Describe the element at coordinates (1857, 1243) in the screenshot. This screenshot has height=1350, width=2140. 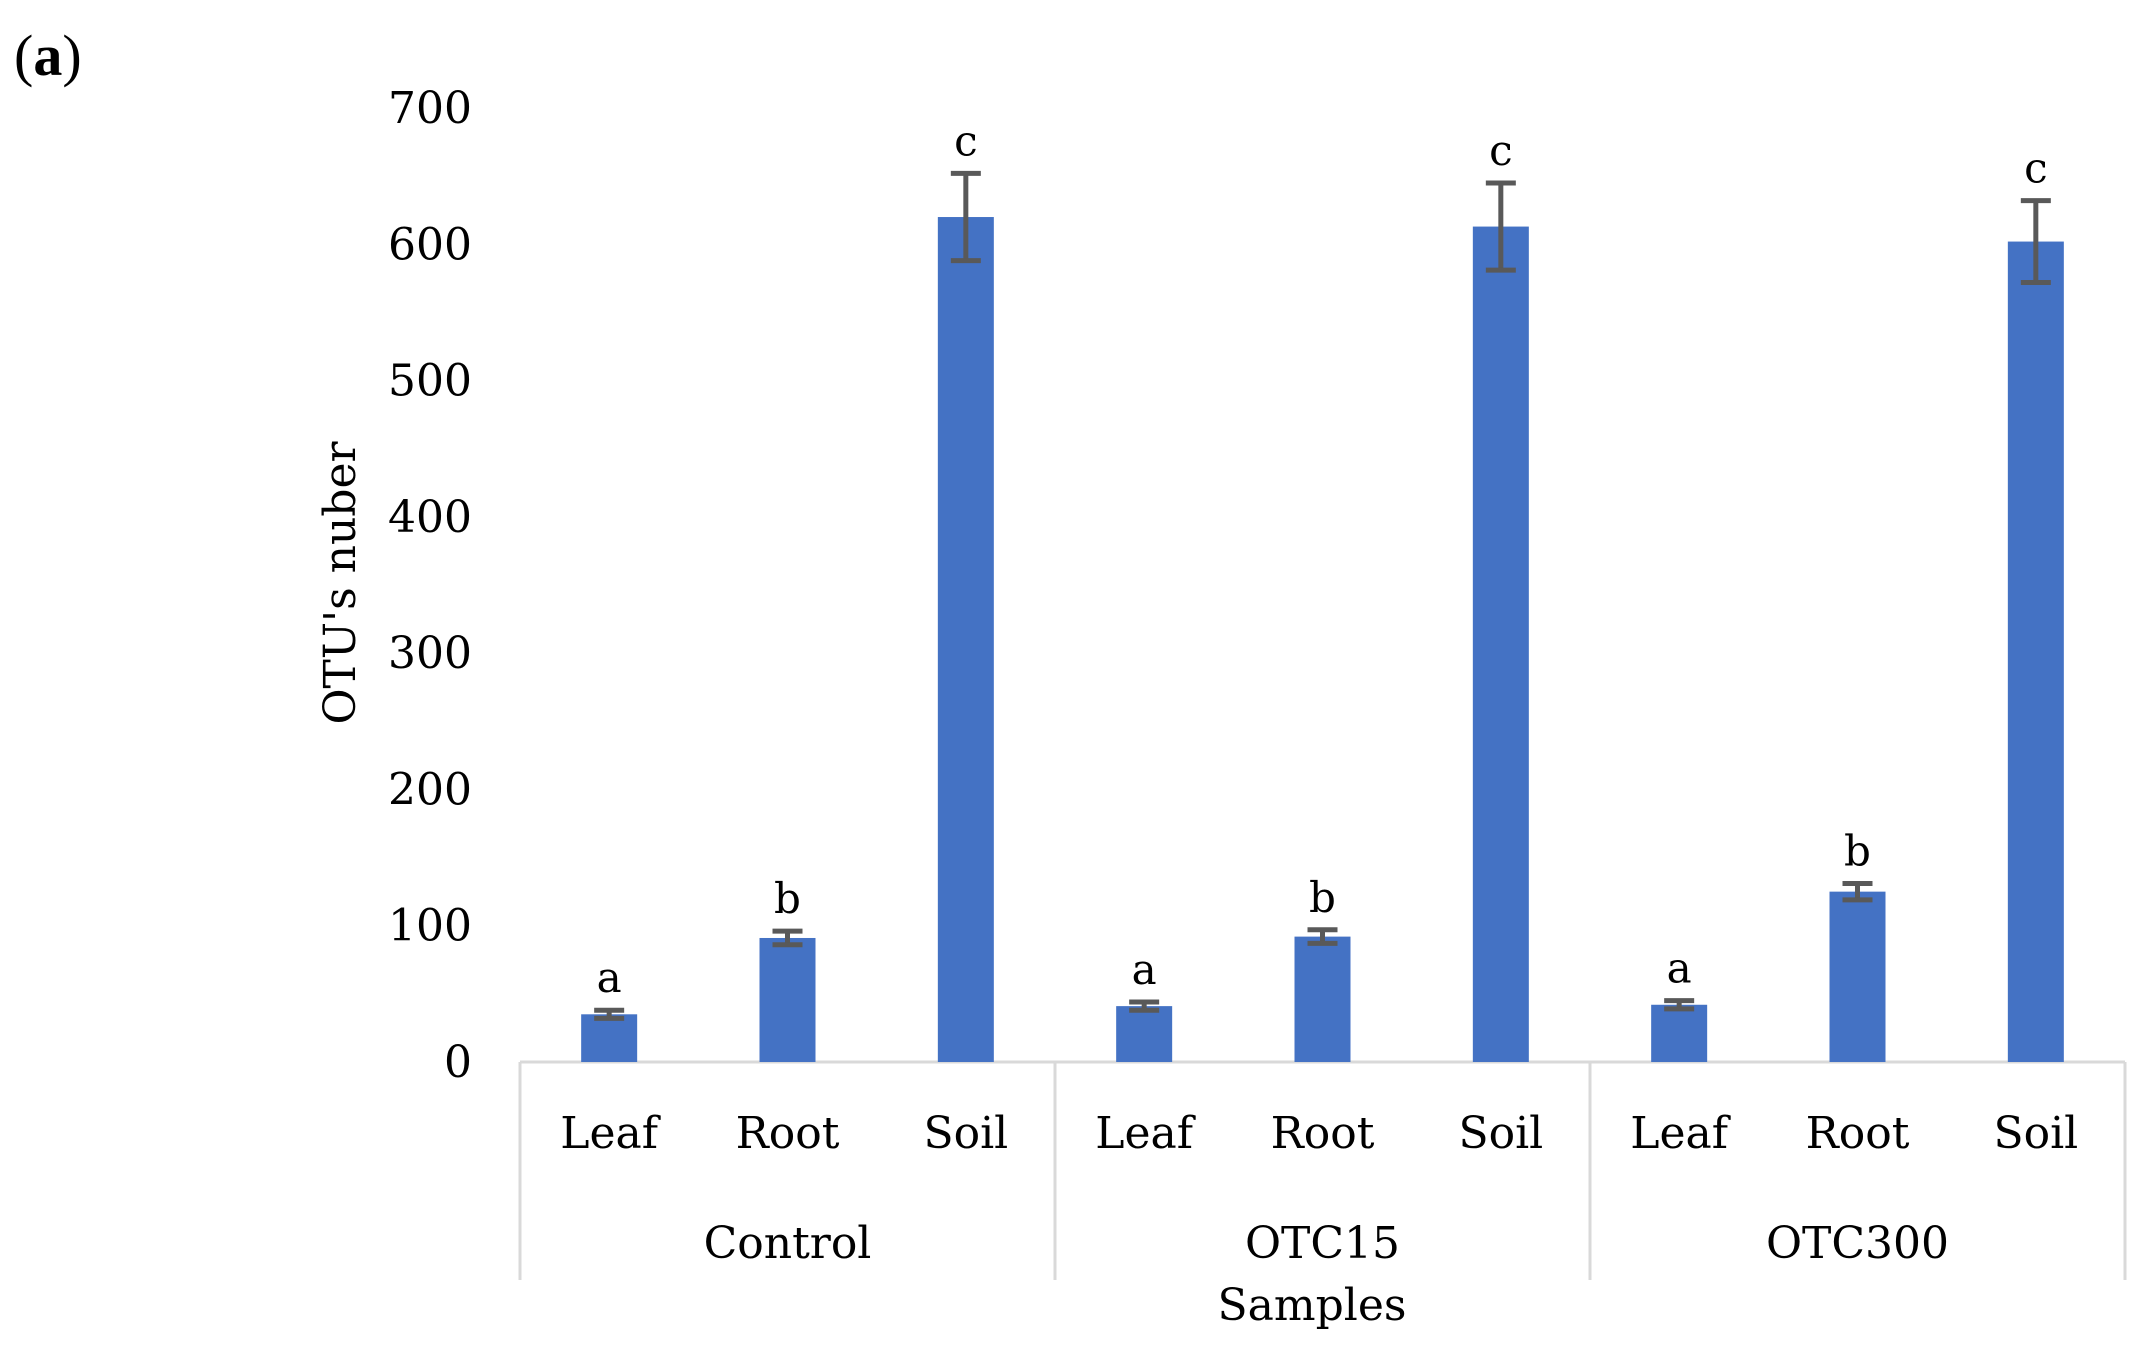
I see `group-label: OTC300` at that location.